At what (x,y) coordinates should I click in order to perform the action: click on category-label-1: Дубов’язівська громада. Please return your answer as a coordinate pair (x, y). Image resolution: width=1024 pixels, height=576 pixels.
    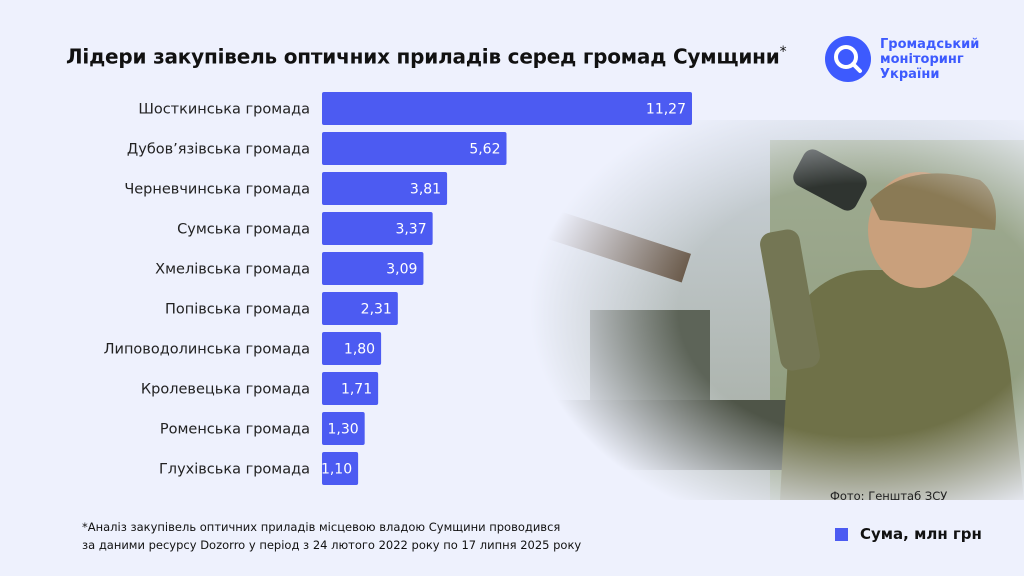
    Looking at the image, I should click on (218, 150).